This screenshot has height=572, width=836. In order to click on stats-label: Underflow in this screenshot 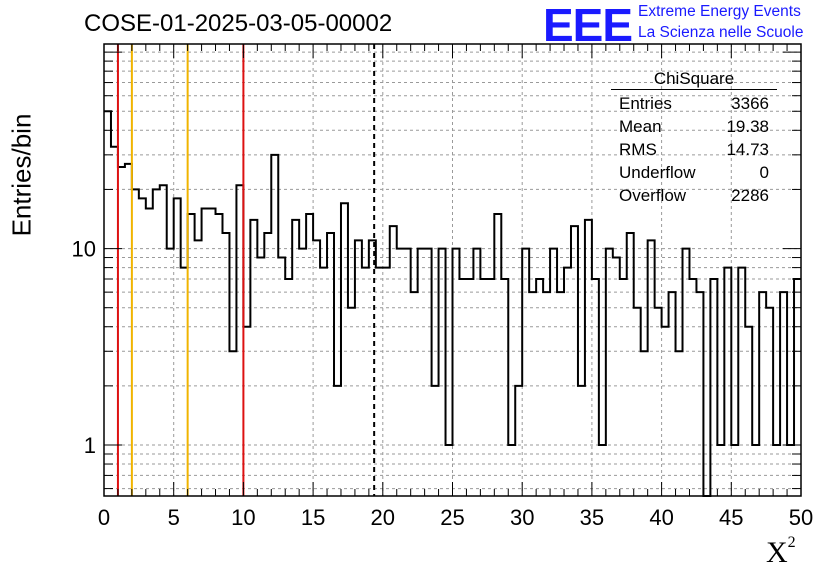, I will do `click(657, 172)`.